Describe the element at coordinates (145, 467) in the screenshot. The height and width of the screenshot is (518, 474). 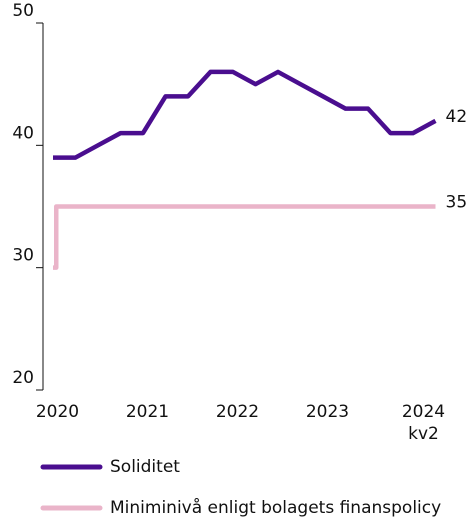
I see `legend-label: Soliditet` at that location.